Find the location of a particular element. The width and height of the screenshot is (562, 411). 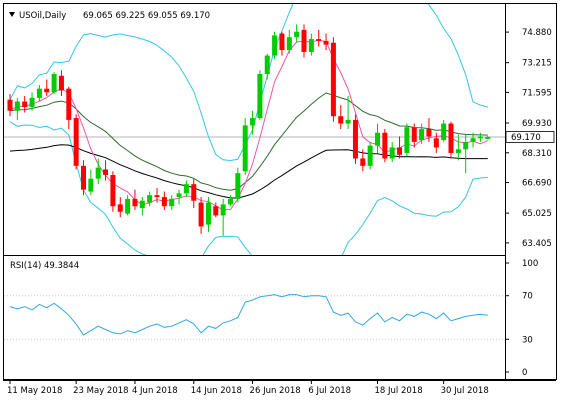

price-tick-label: 74.880 is located at coordinates (537, 33).